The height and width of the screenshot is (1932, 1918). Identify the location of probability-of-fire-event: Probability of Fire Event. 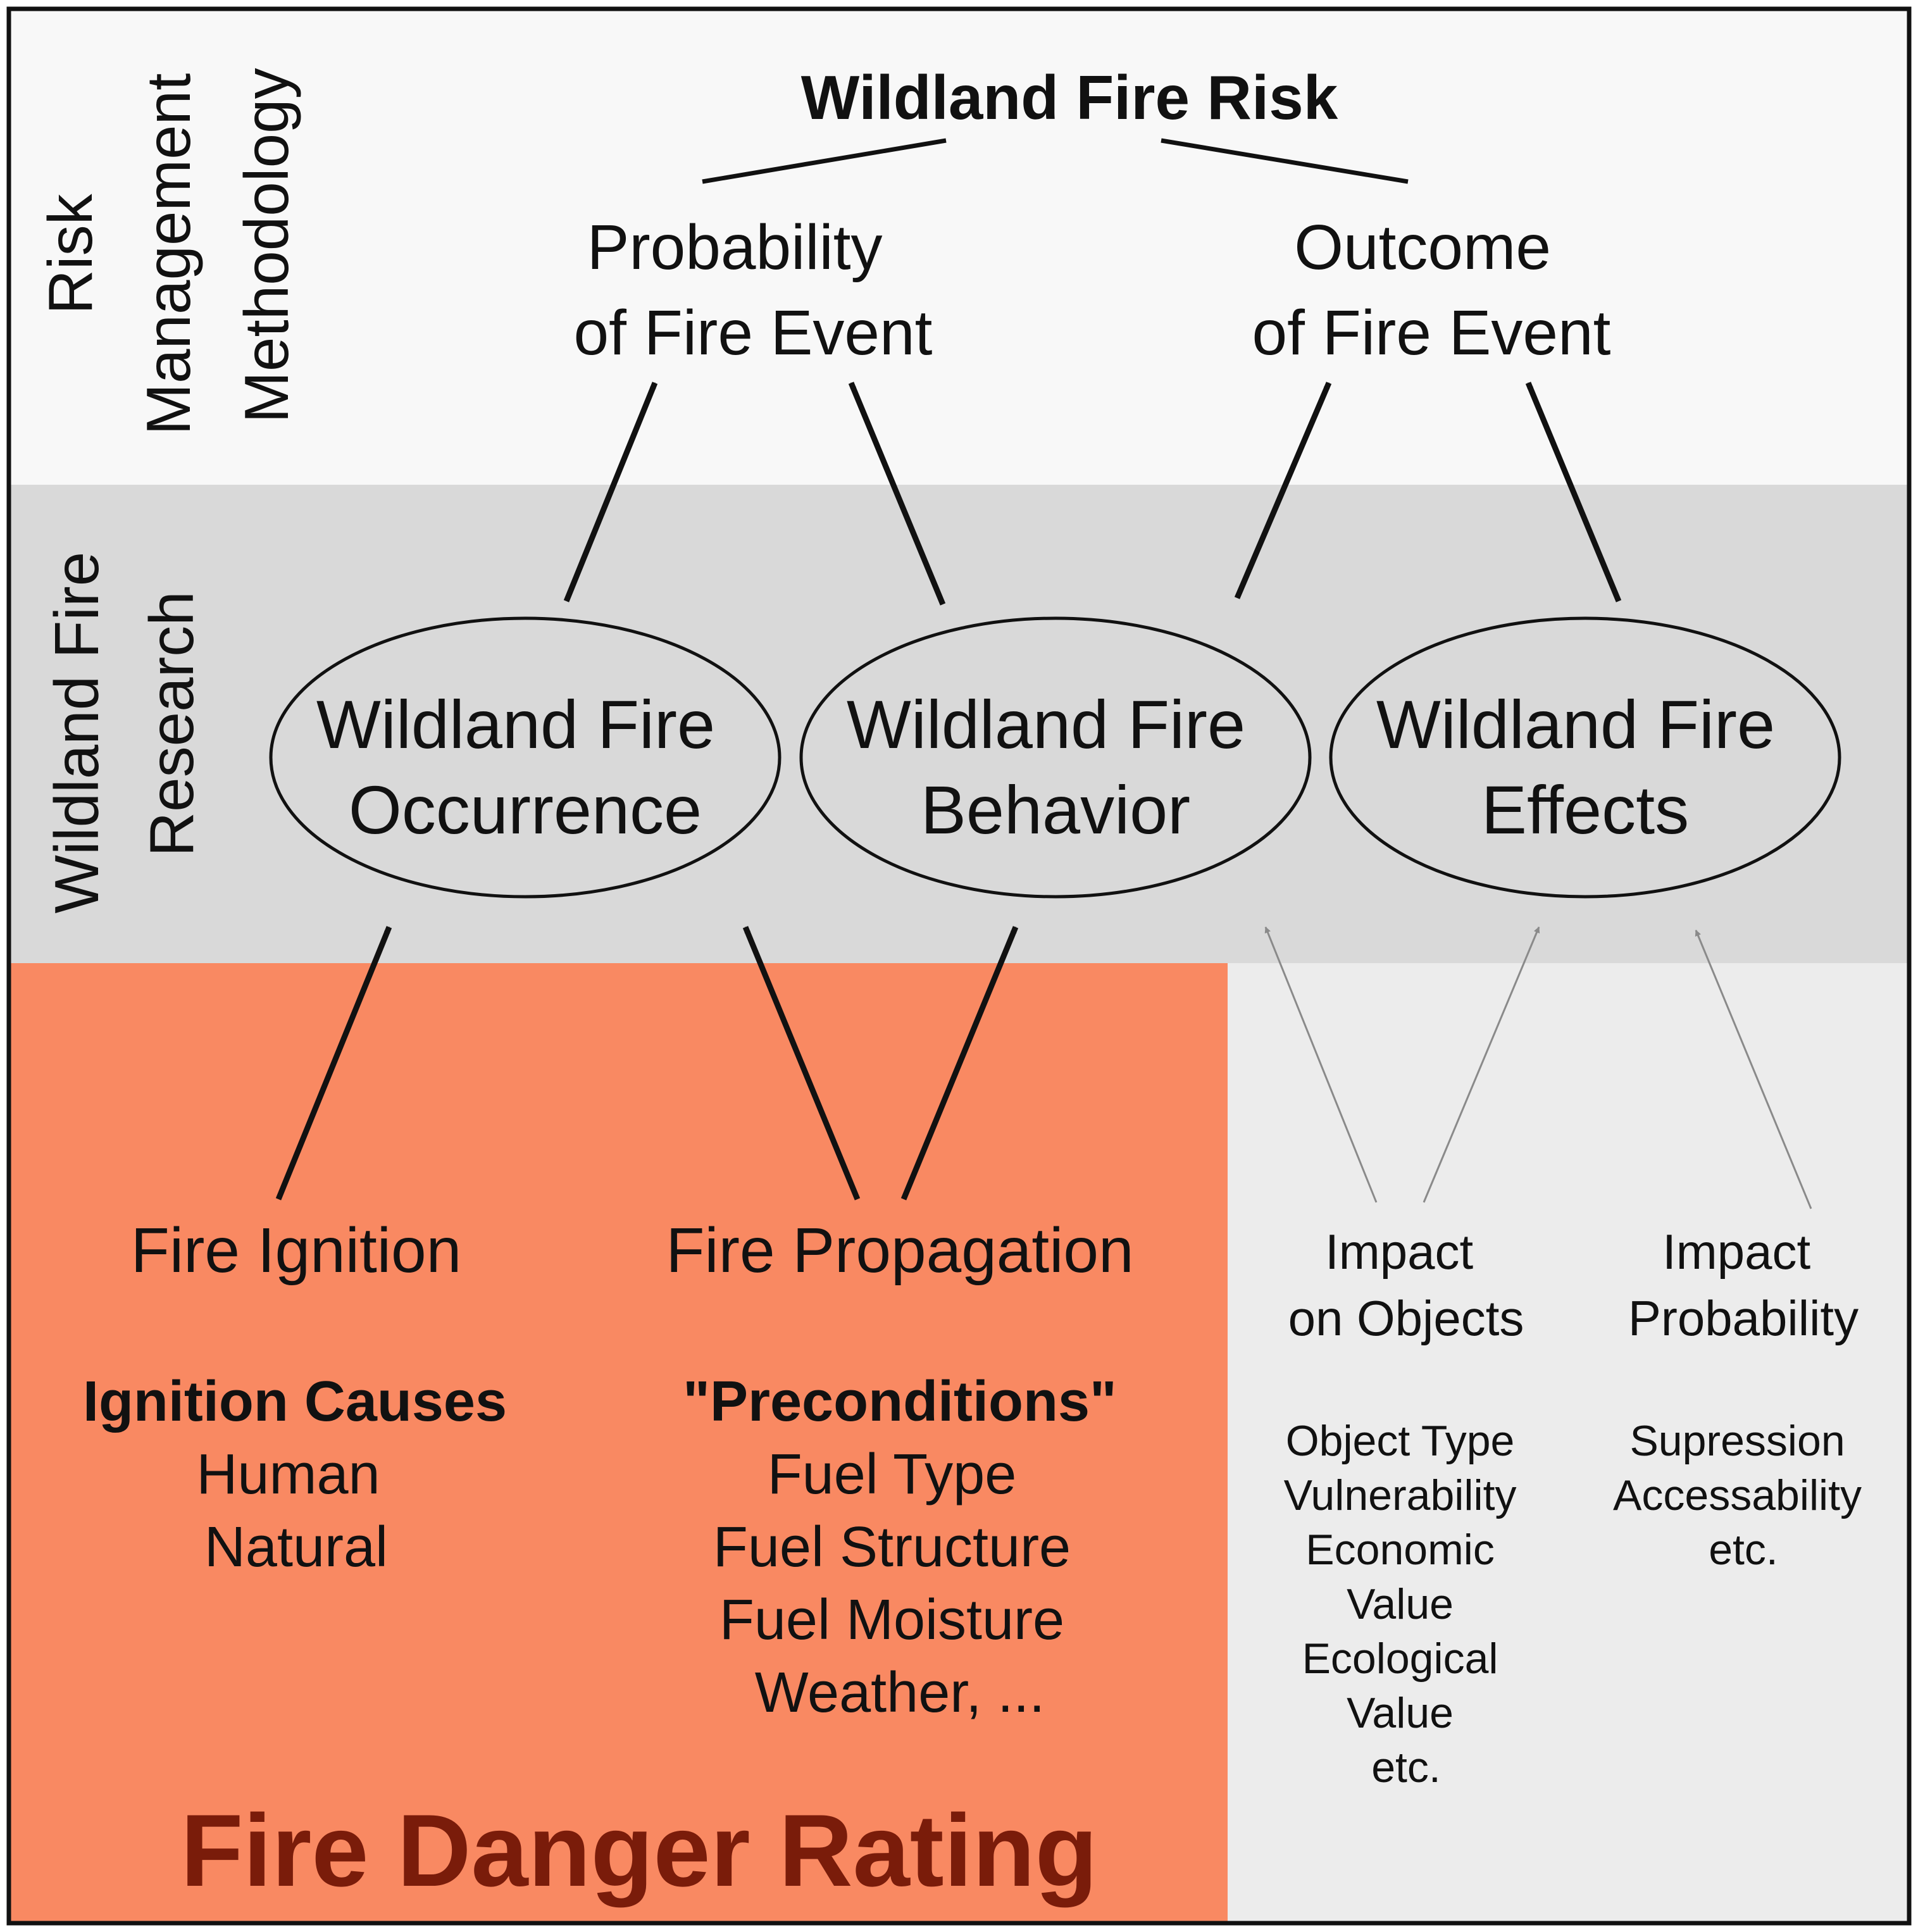
(753, 290).